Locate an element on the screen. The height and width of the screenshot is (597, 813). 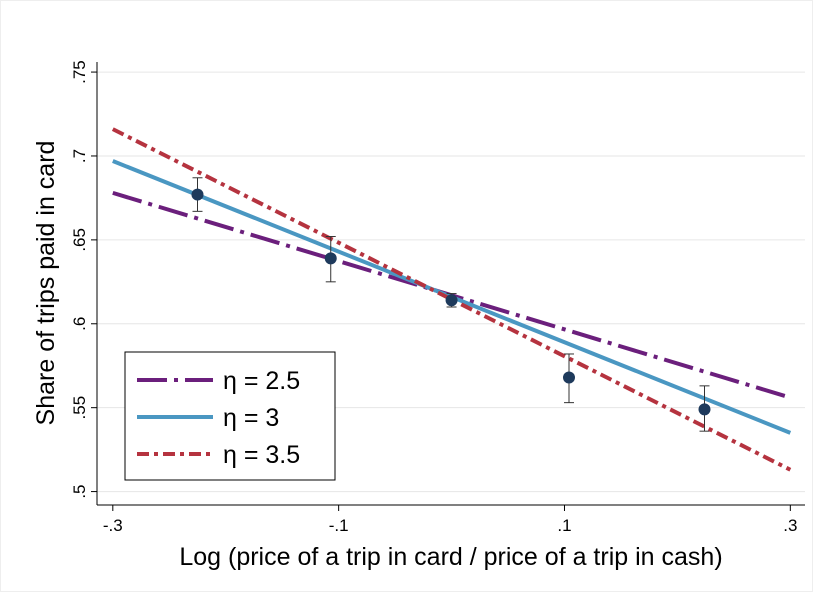
y-tick-label: .6 is located at coordinates (79, 324).